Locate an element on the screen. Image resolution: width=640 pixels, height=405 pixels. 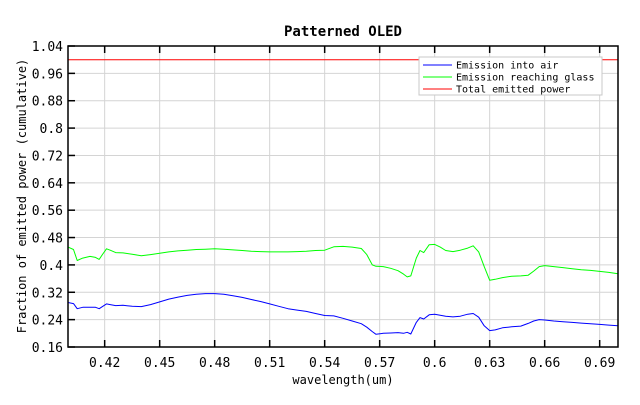
y-tick-label: 0.88 is located at coordinates (47, 102).